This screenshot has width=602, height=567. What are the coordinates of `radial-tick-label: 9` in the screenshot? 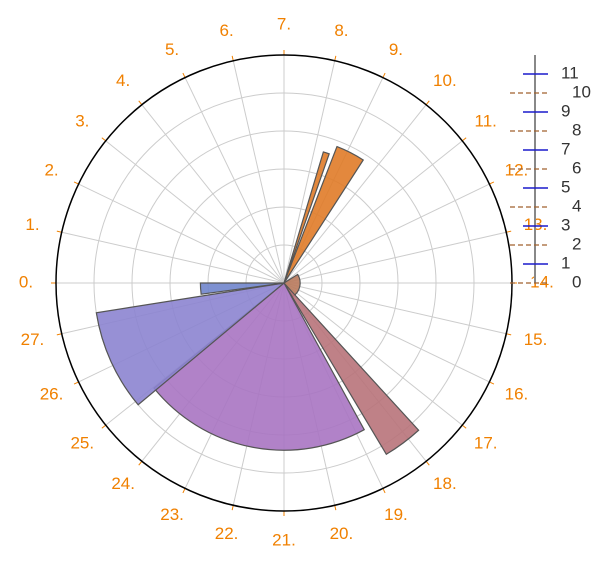 It's located at (565, 110).